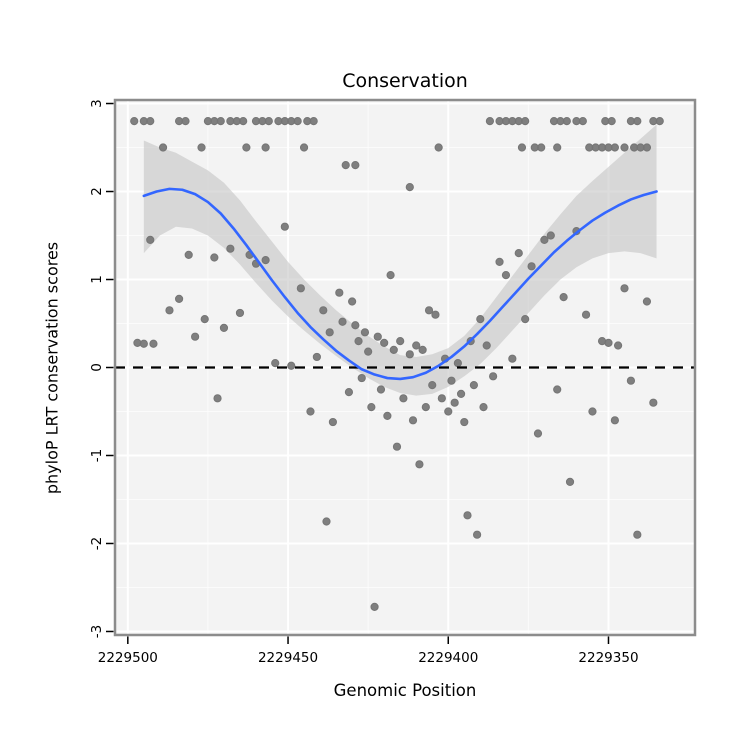  What do you see at coordinates (405, 81) in the screenshot?
I see `chart-title: Conservation` at bounding box center [405, 81].